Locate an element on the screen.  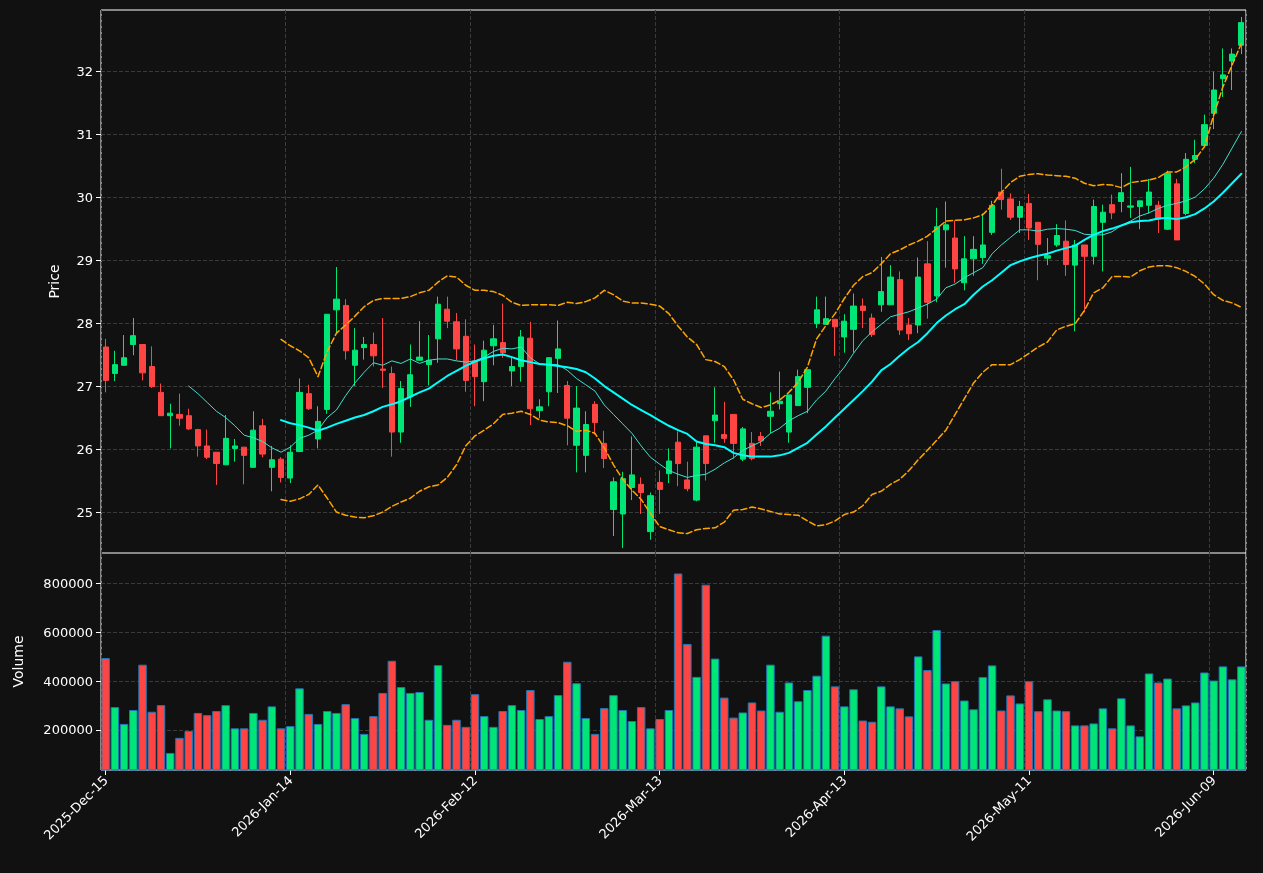
y-tick-label: 28 is located at coordinates (84, 323).